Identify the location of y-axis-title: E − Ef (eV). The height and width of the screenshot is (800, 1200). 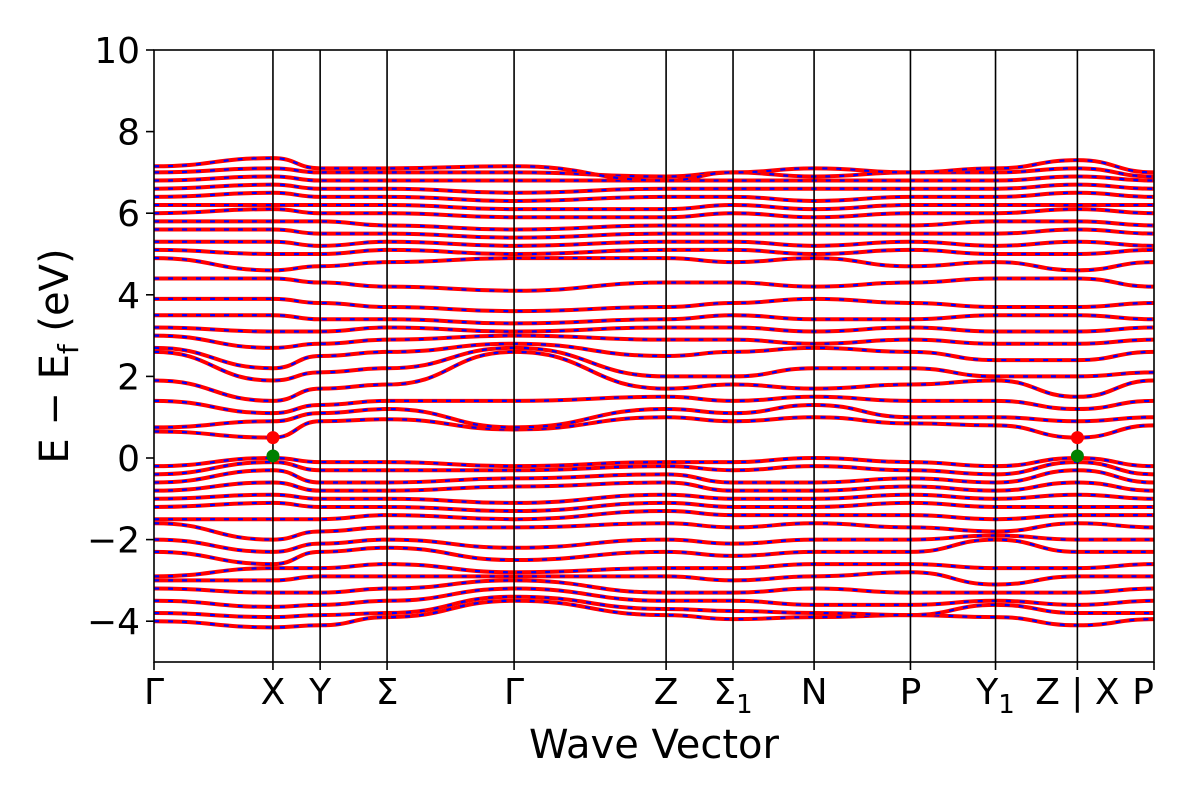
(58, 355).